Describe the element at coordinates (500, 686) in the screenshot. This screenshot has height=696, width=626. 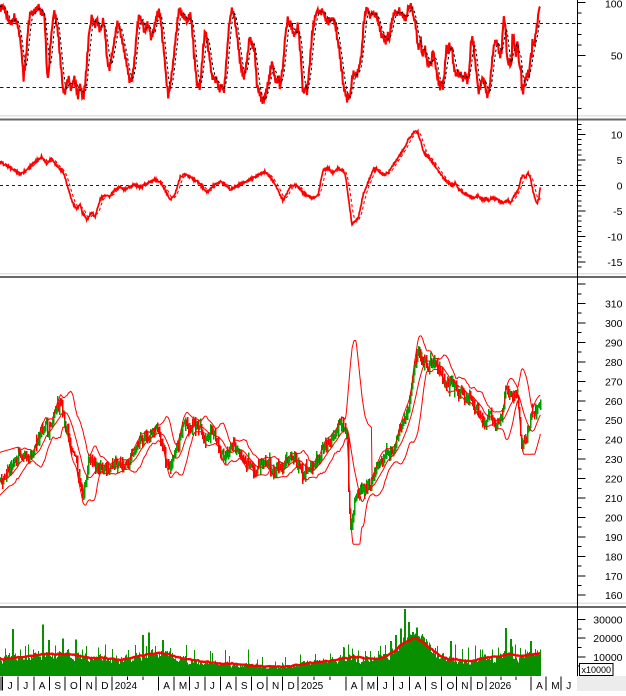
I see `svg-text: 2026` at that location.